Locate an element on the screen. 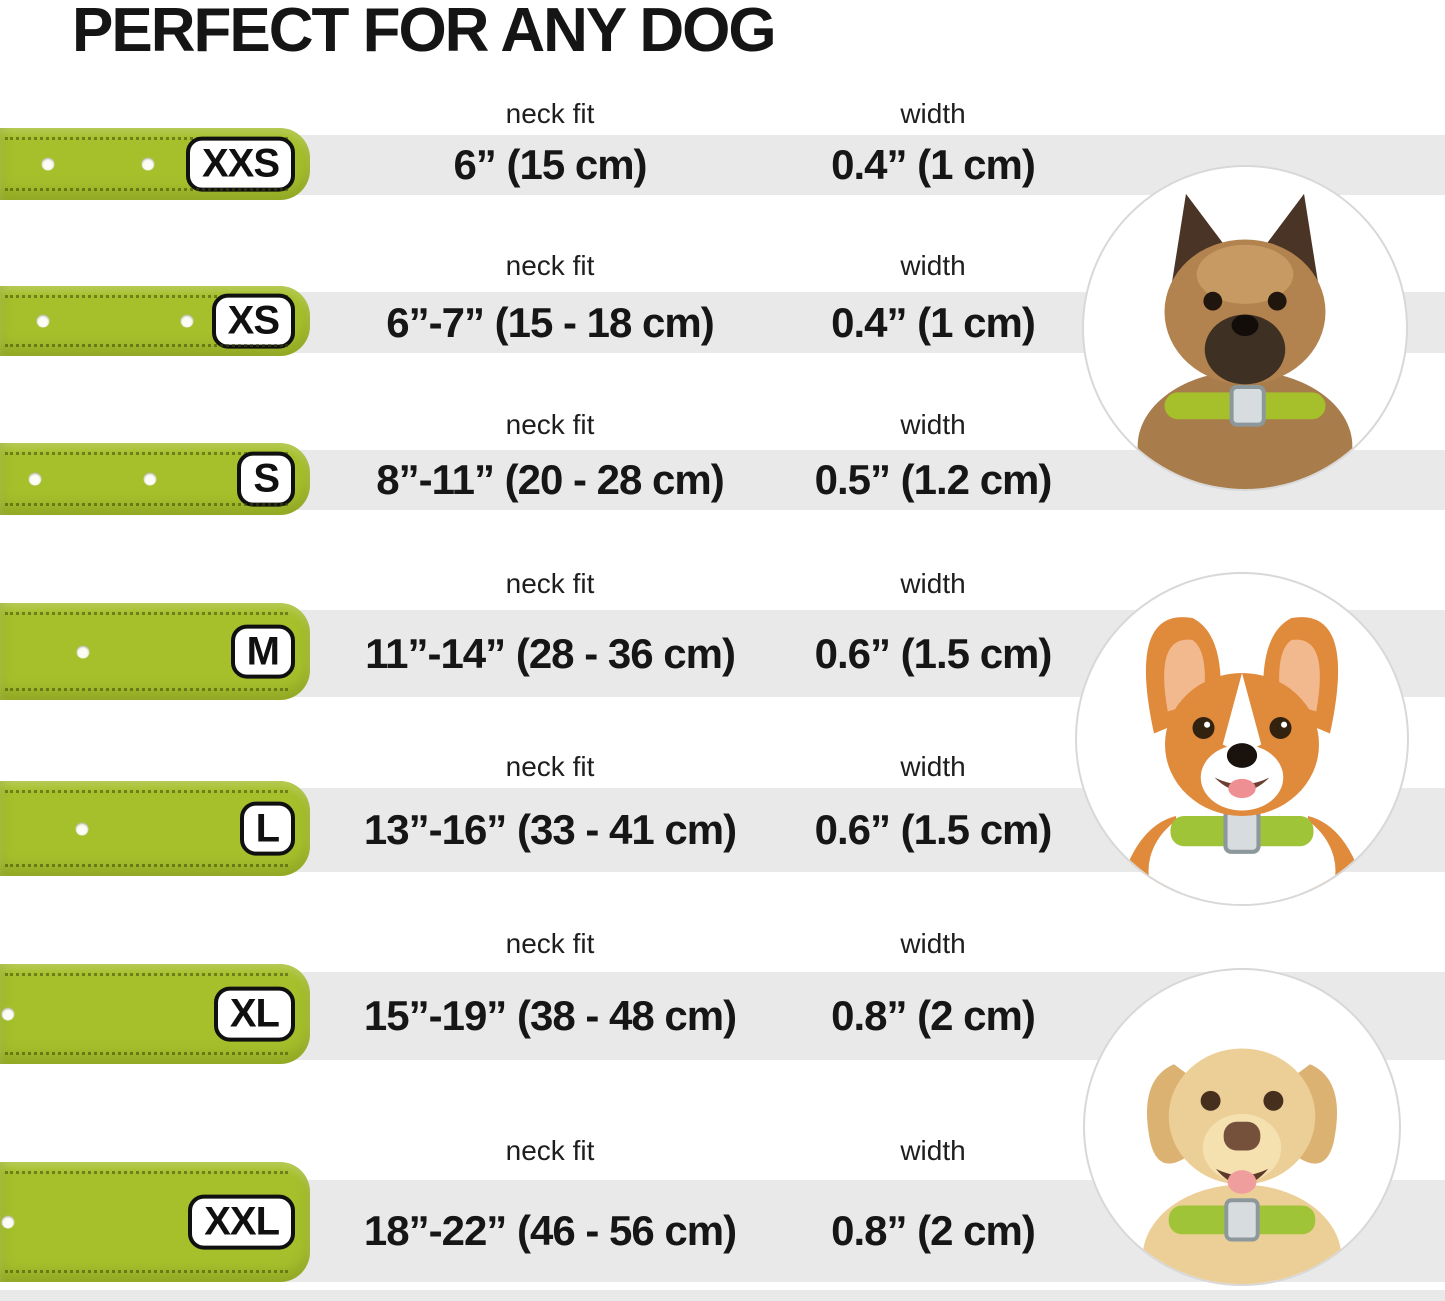  corgi-dog-photo is located at coordinates (1242, 739).